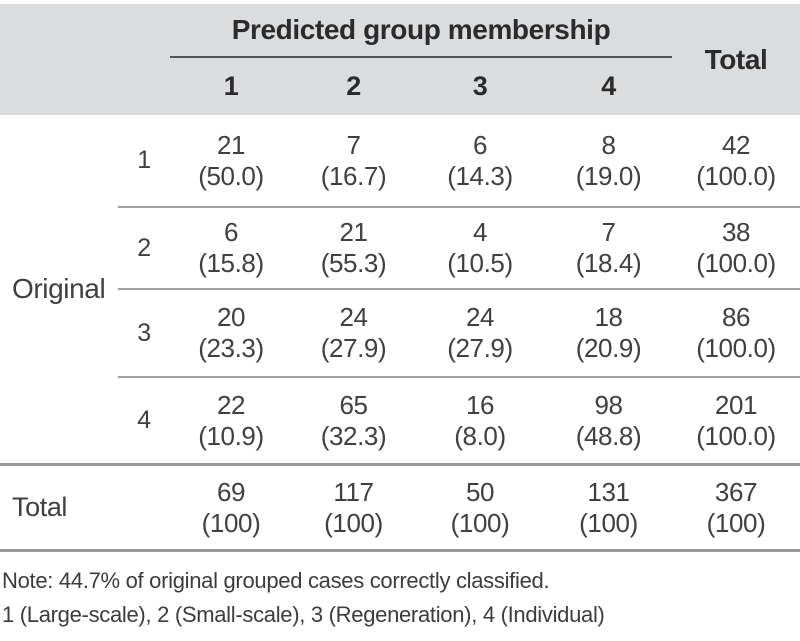  I want to click on total-row-spacer, so click(144, 509).